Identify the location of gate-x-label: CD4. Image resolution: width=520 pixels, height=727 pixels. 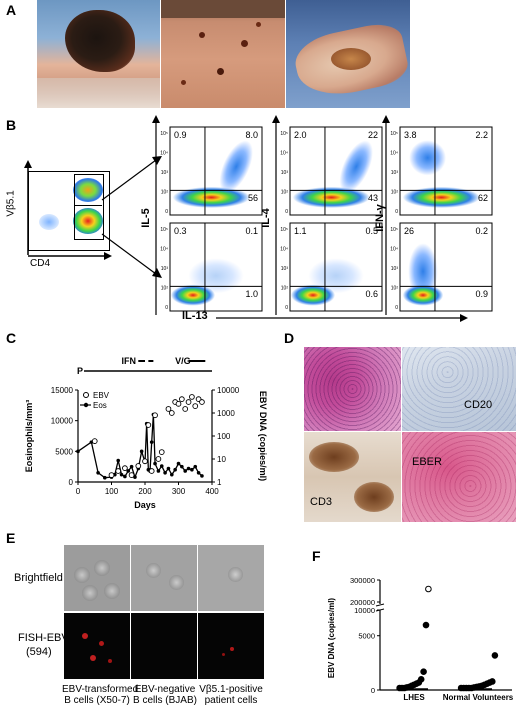
(40, 263).